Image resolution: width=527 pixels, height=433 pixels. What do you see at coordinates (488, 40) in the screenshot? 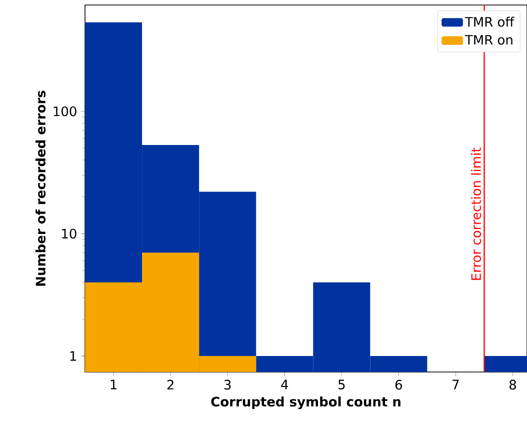
I see `legend-label: TMR on` at bounding box center [488, 40].